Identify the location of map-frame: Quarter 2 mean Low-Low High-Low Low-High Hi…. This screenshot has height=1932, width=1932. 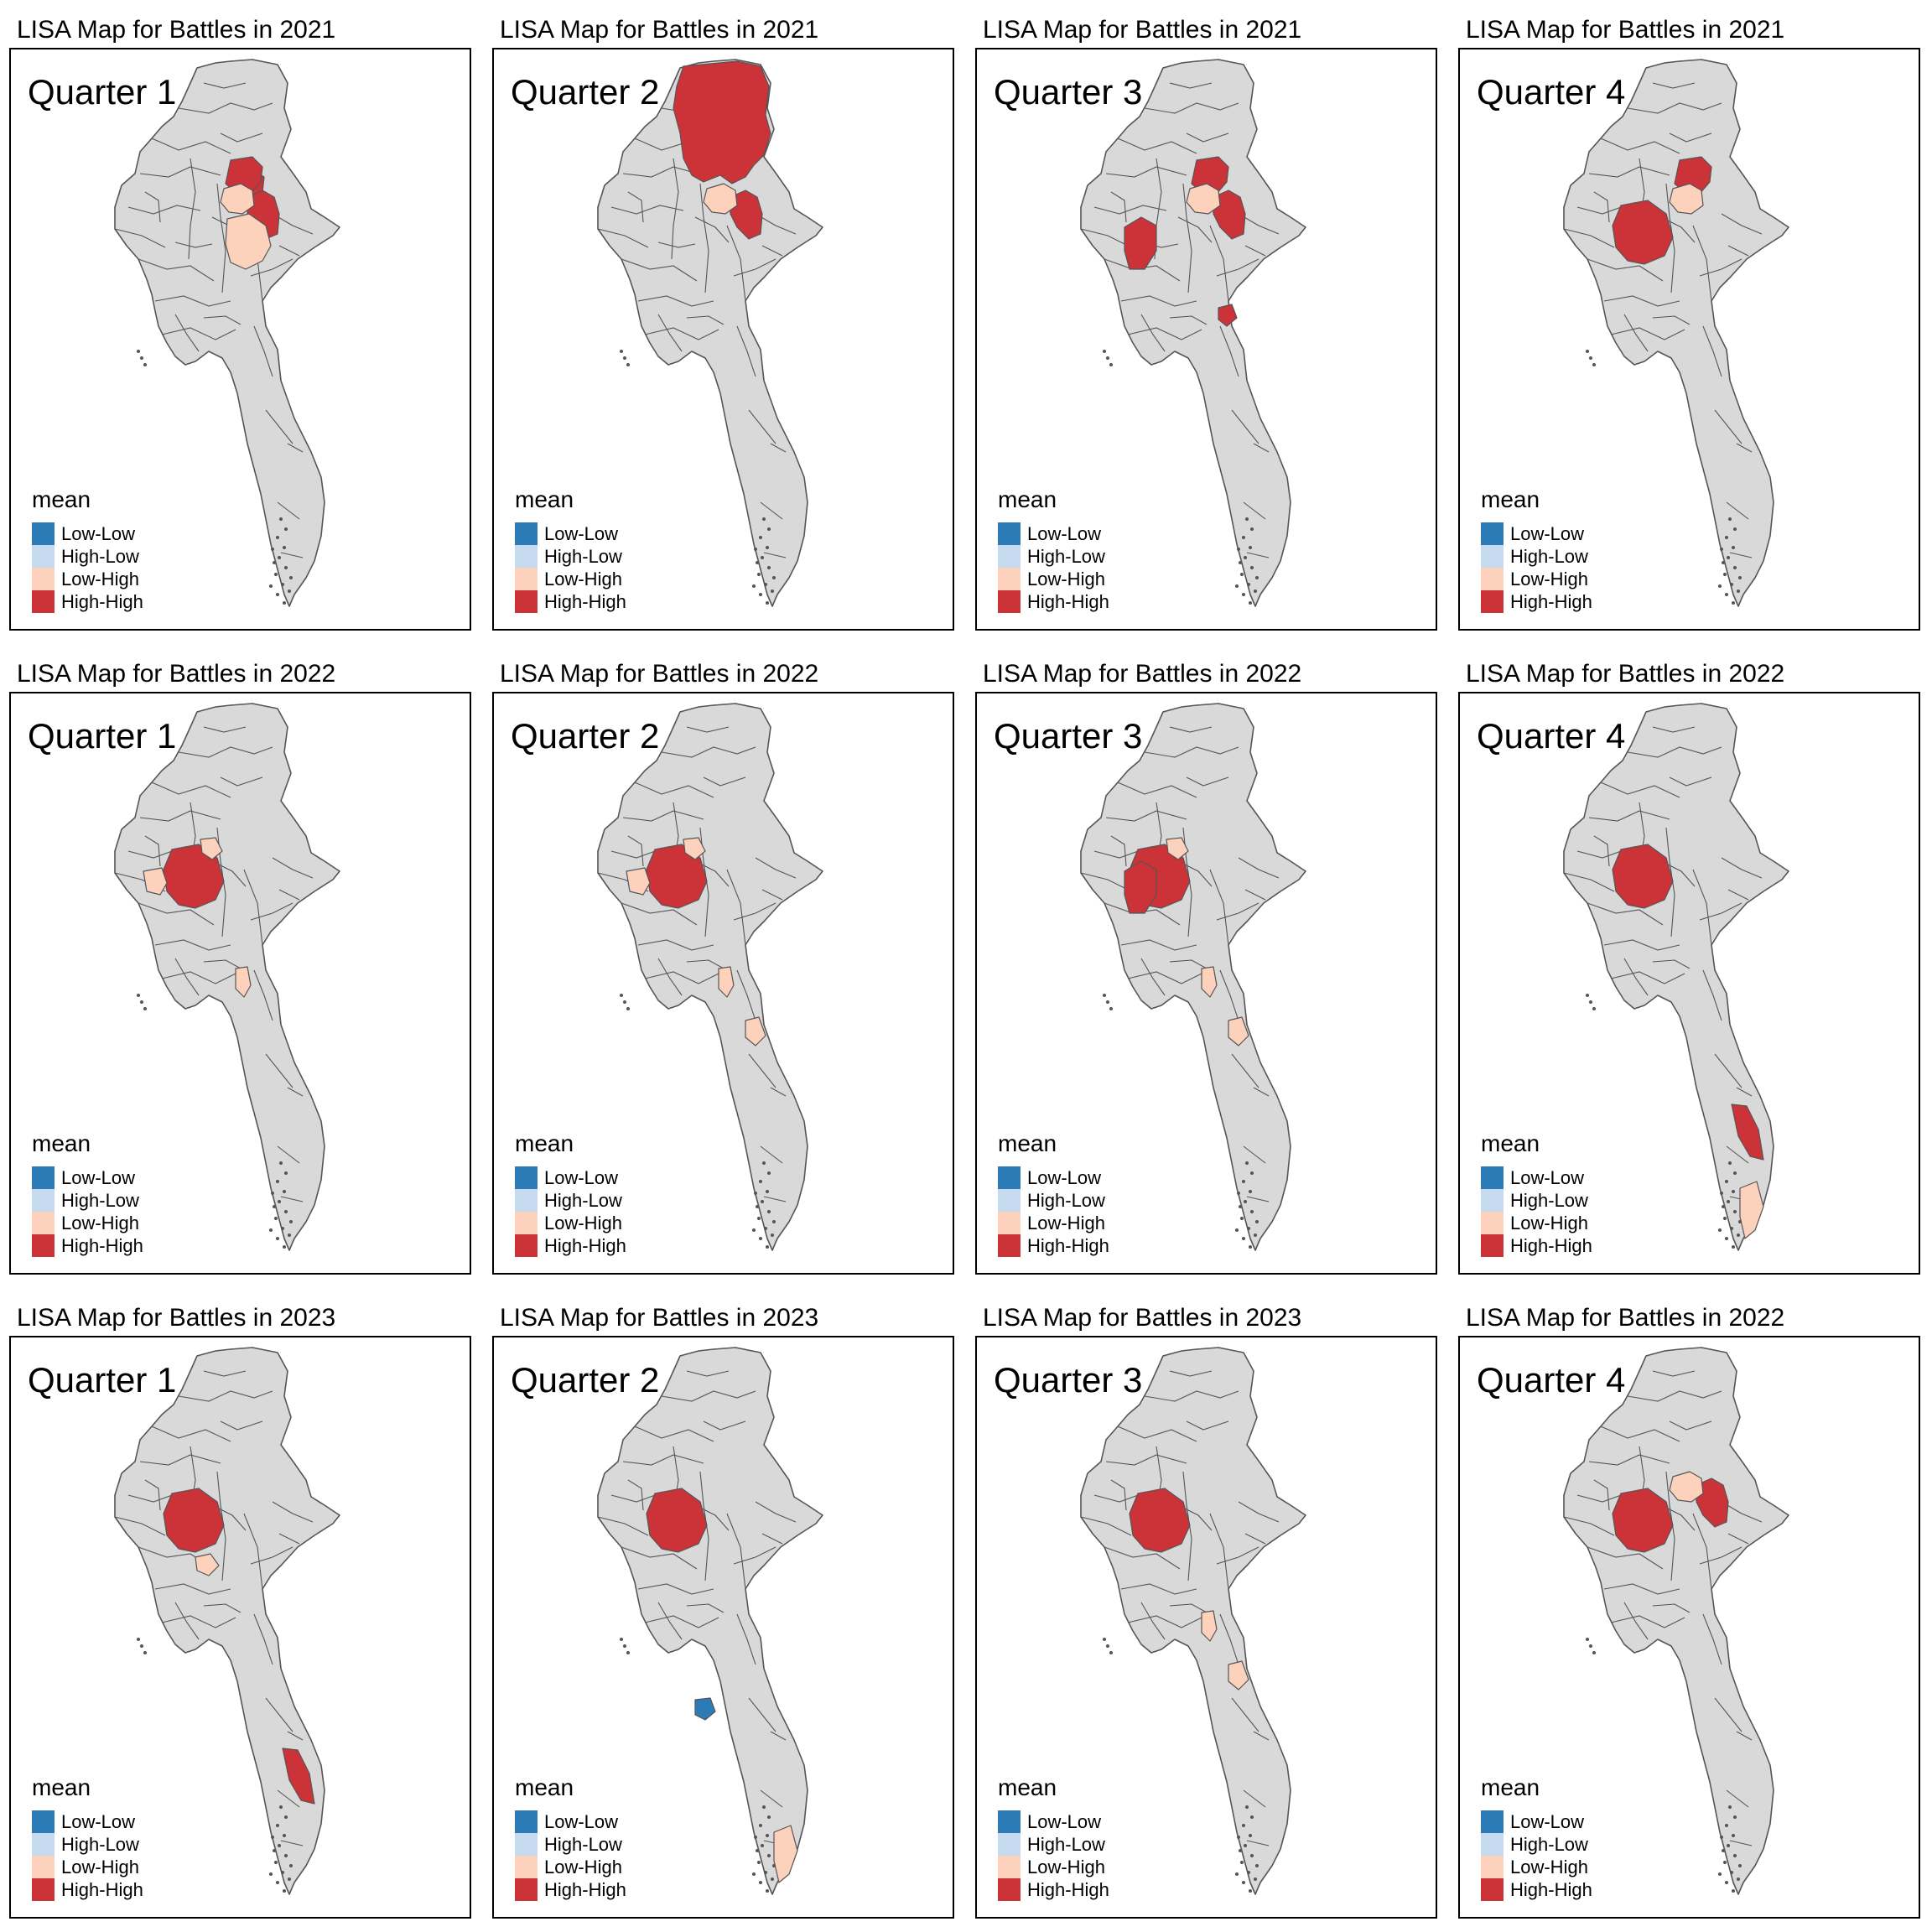
(723, 1627).